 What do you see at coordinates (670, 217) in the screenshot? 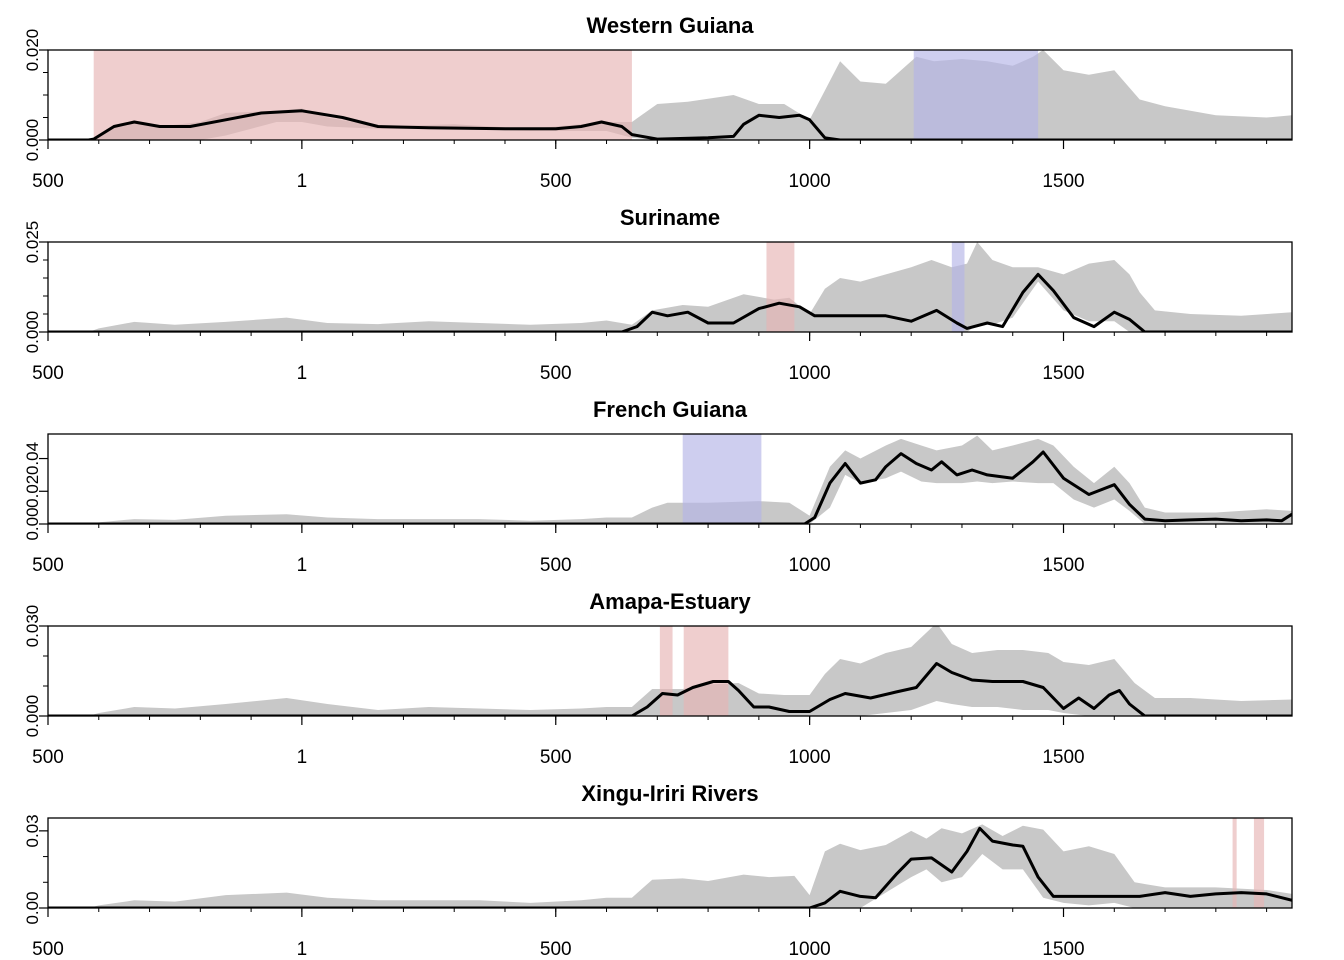
I see `panel-title: Suriname` at bounding box center [670, 217].